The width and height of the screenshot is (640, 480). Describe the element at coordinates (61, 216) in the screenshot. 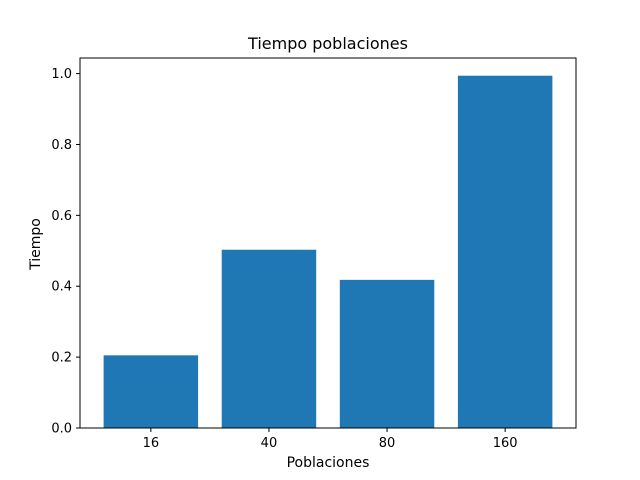

I see `y-tick-label: 0.6` at that location.